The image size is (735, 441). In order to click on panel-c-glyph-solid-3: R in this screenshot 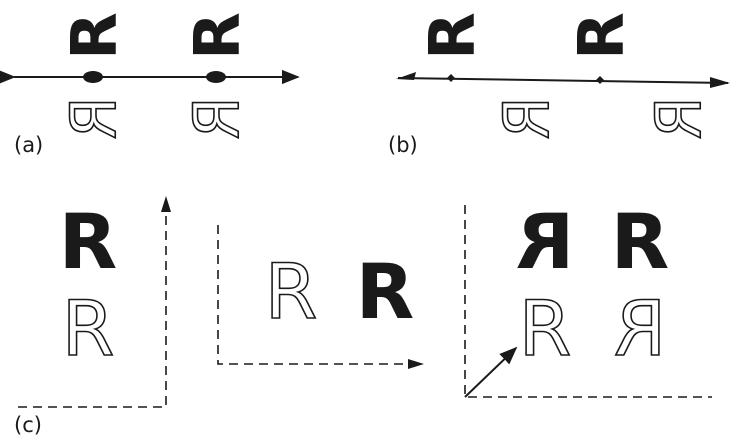, I will do `click(640, 241)`.